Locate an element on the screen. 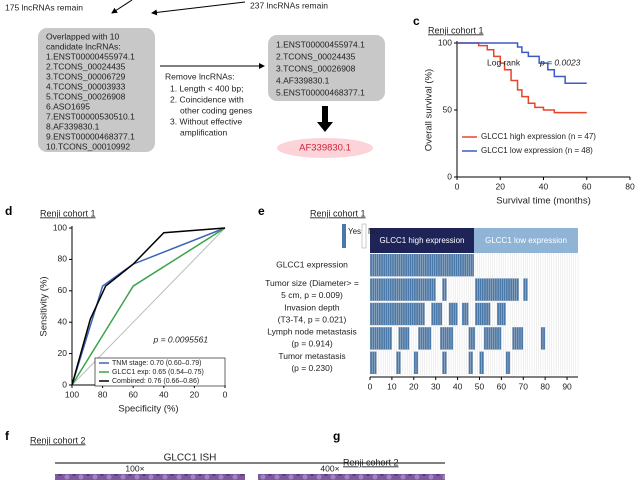 This screenshot has height=480, width=640. panel-title: GLCC1 ISH is located at coordinates (190, 458).